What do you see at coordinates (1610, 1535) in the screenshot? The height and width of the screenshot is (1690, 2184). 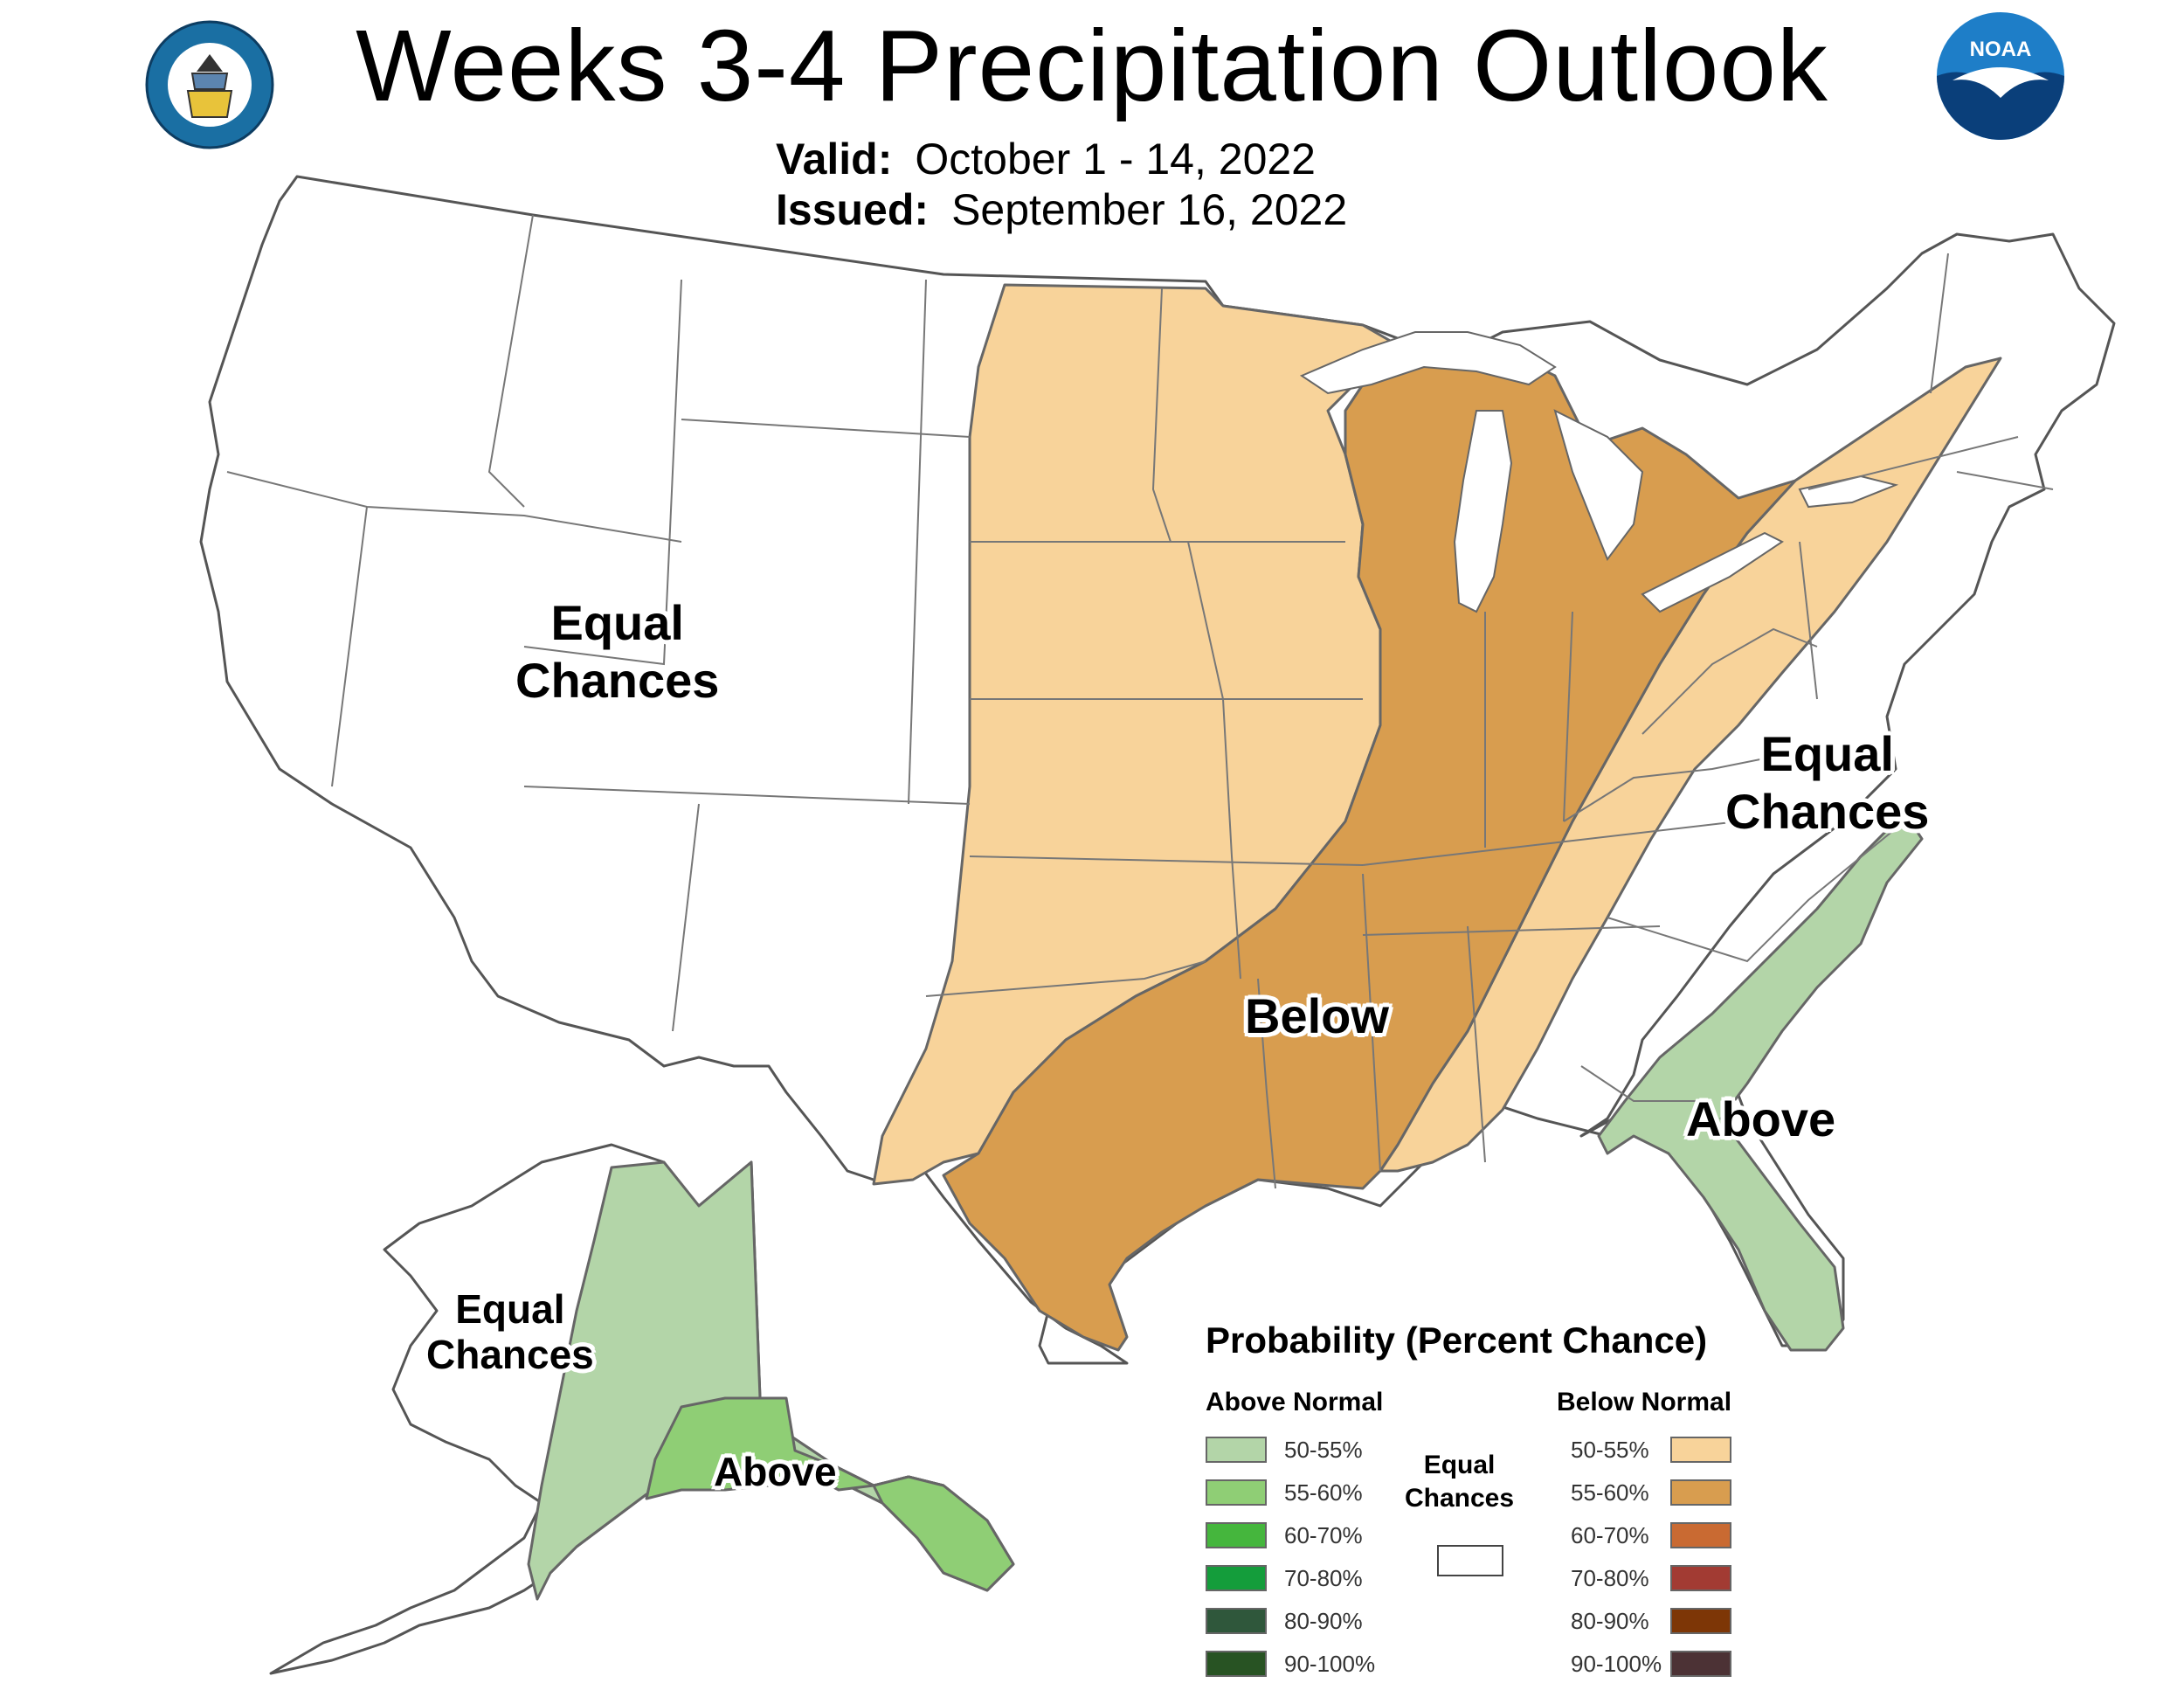 I see `legend-below-range: 60-70%` at bounding box center [1610, 1535].